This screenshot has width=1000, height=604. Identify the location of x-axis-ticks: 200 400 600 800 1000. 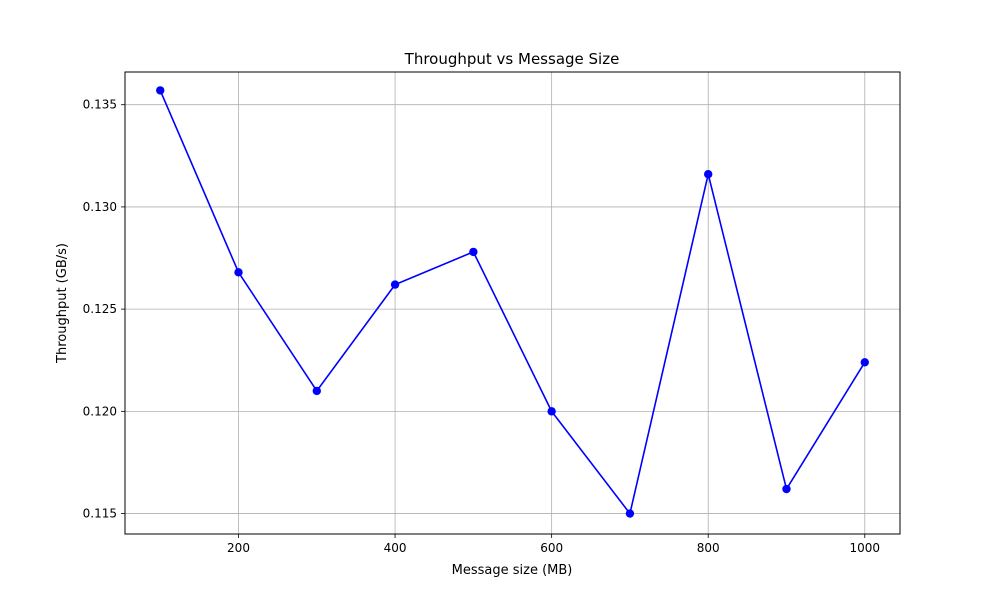
(553, 544).